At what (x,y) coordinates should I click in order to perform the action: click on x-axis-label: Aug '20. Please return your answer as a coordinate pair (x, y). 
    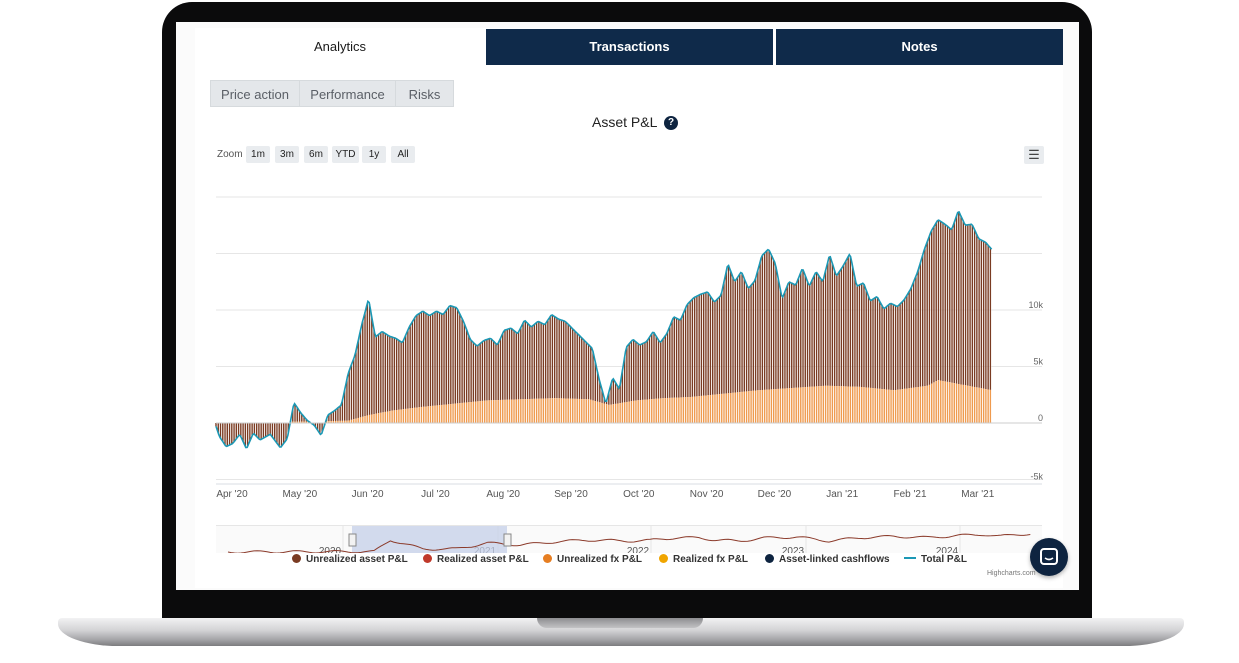
    Looking at the image, I should click on (503, 494).